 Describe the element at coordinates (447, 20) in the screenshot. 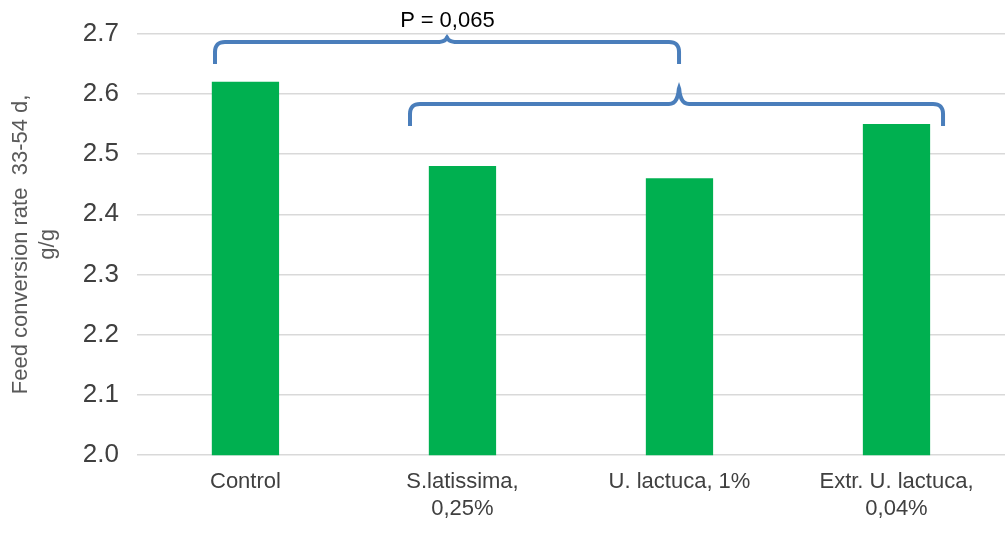

I see `text: P = 0,065` at that location.